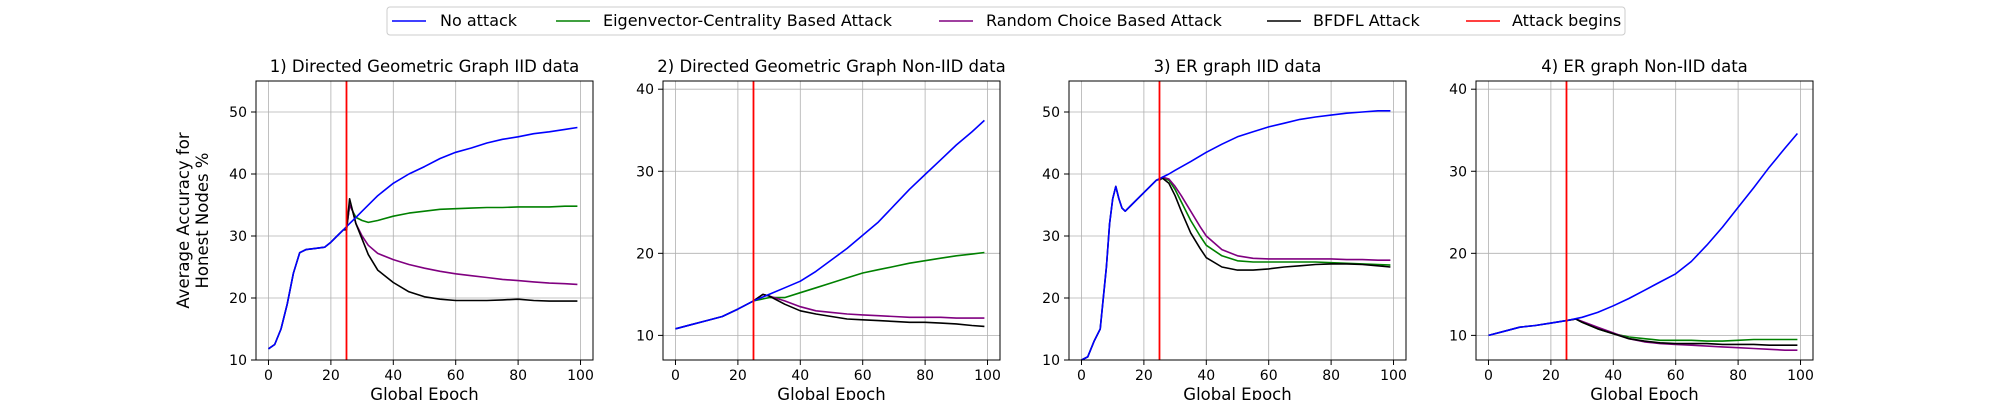 Image resolution: width=2000 pixels, height=400 pixels. I want to click on legend-frame, so click(1006, 21).